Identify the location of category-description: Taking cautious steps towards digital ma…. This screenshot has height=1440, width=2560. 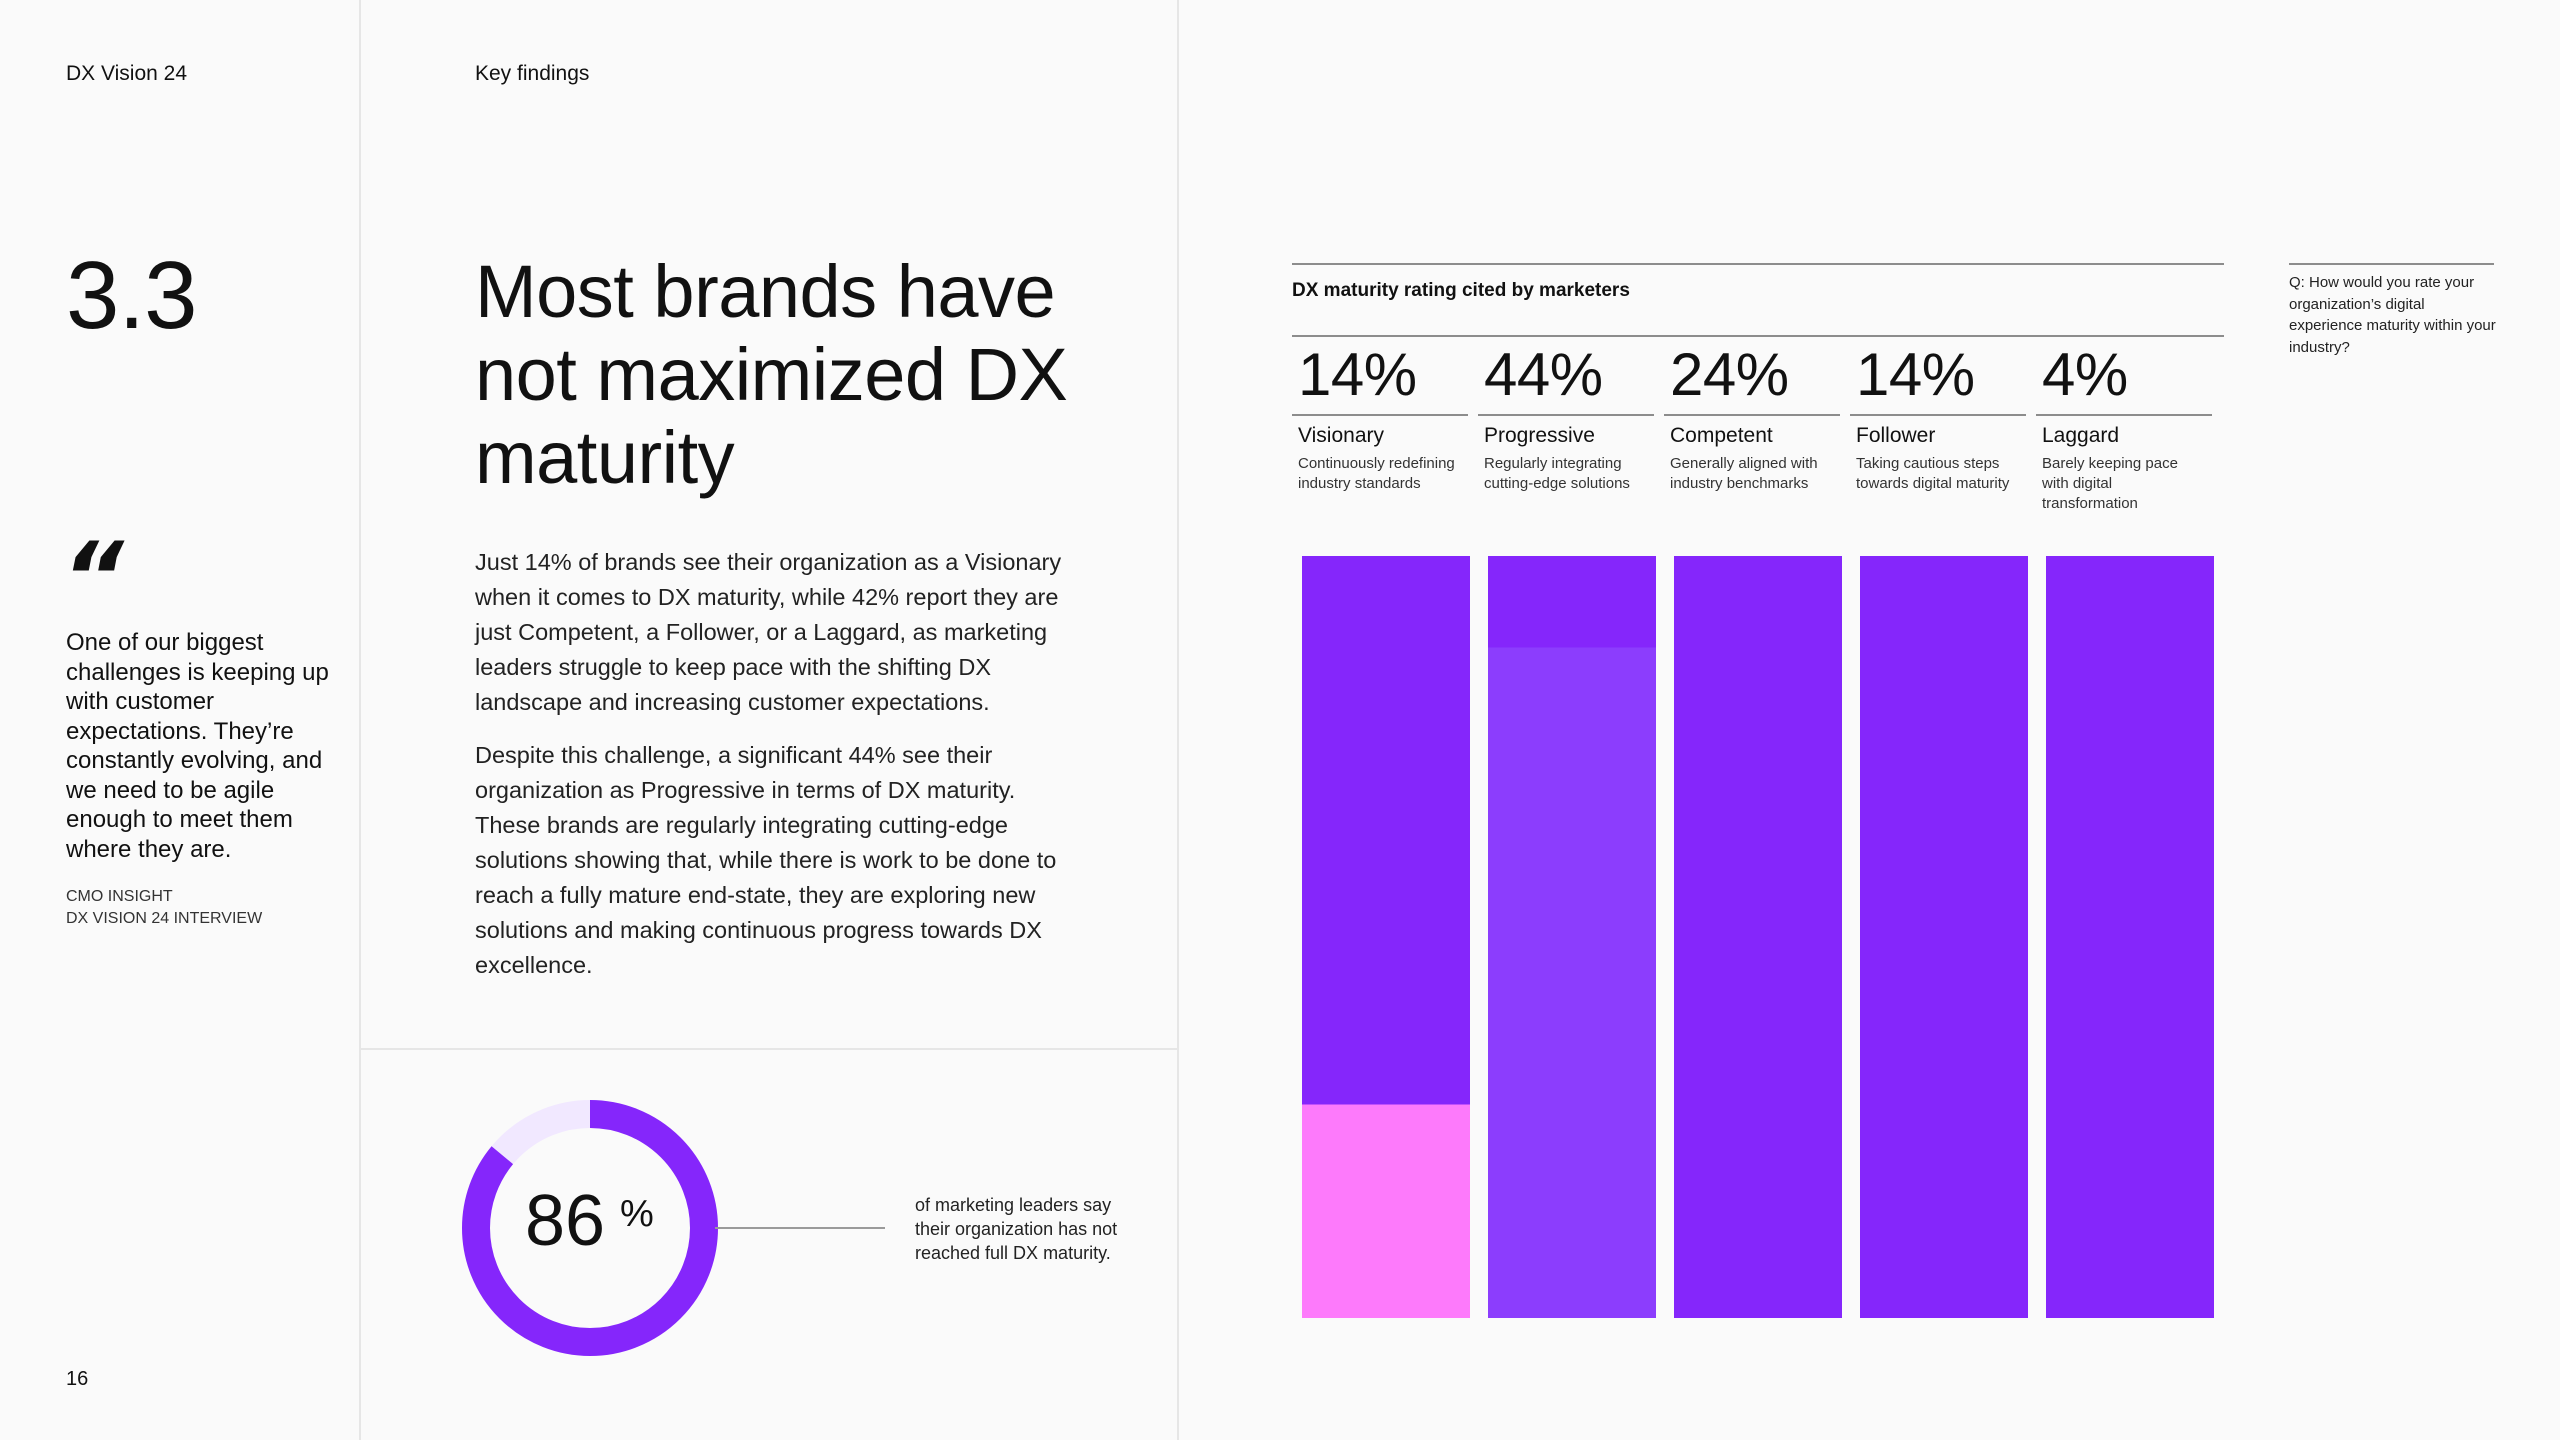
(1933, 473).